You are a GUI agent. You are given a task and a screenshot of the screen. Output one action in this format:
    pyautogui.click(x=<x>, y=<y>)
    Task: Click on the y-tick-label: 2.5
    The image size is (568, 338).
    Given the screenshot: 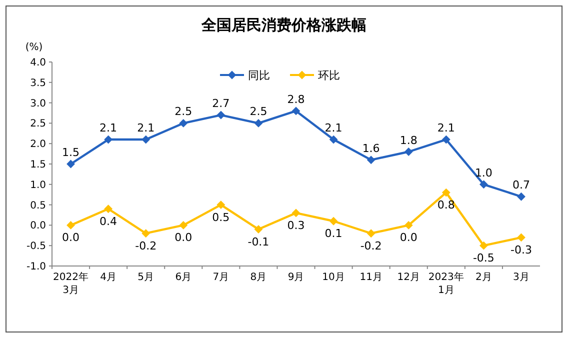 What is the action you would take?
    pyautogui.click(x=38, y=124)
    